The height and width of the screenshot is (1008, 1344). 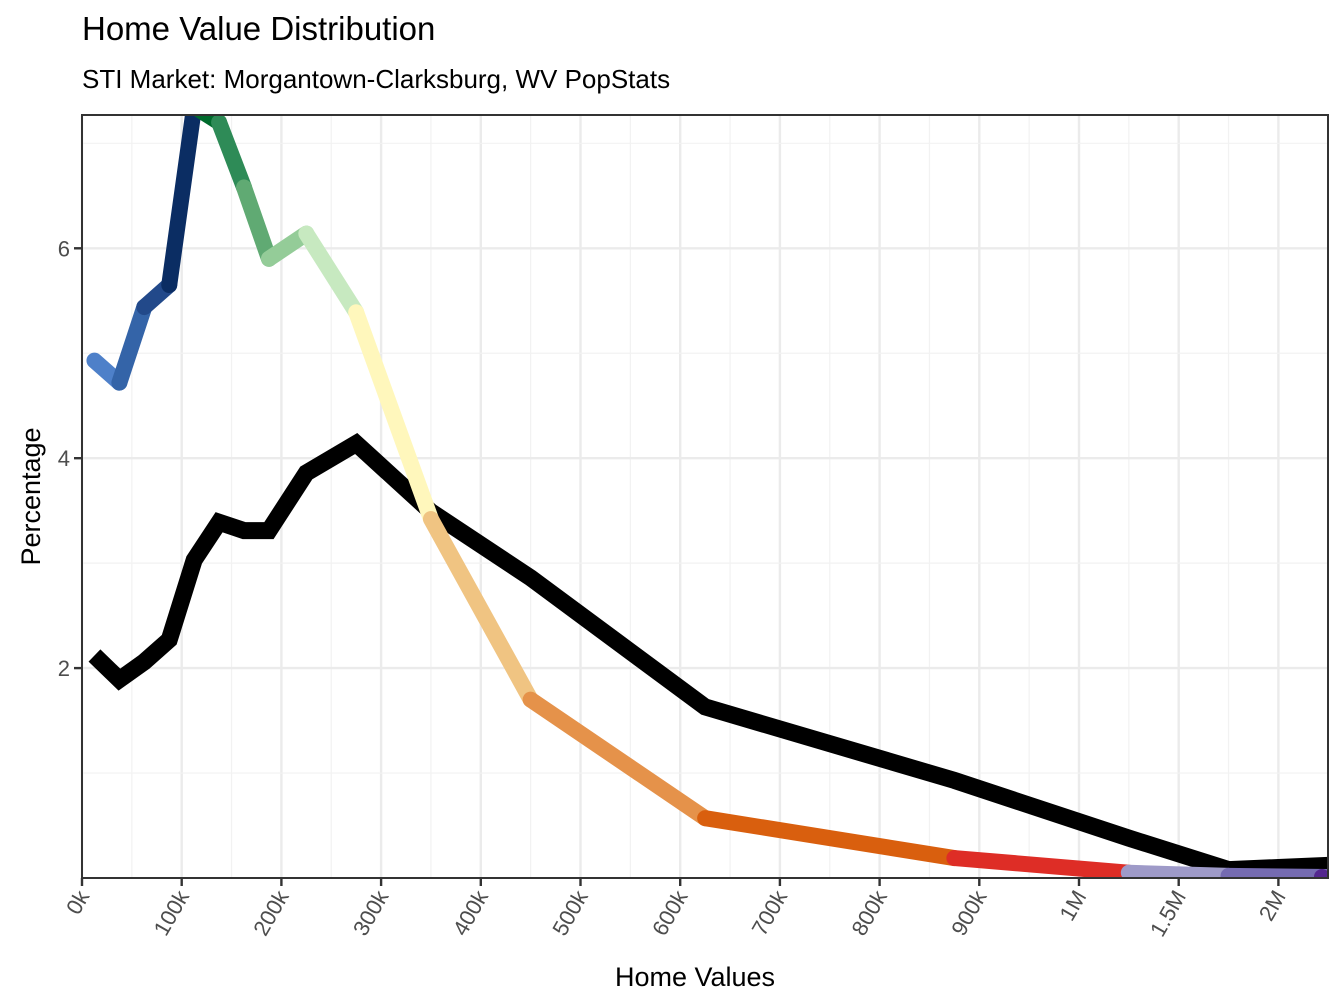 I want to click on x-tick-label: 900k, so click(x=969, y=912).